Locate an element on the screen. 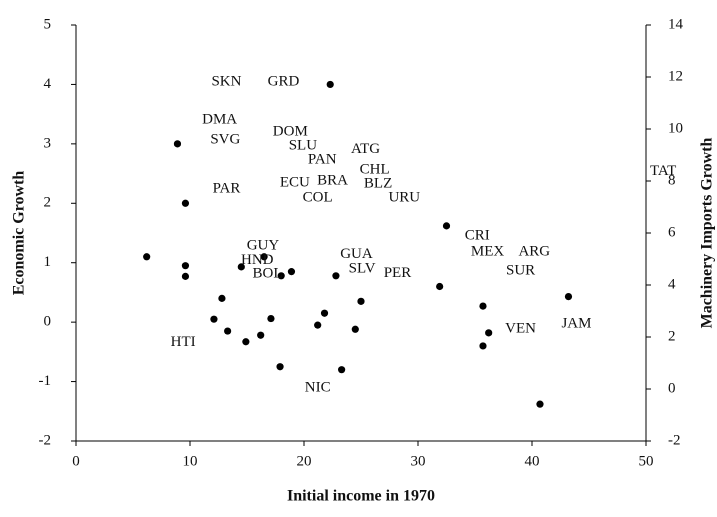 This screenshot has width=717, height=517. point-label: HTI is located at coordinates (183, 342).